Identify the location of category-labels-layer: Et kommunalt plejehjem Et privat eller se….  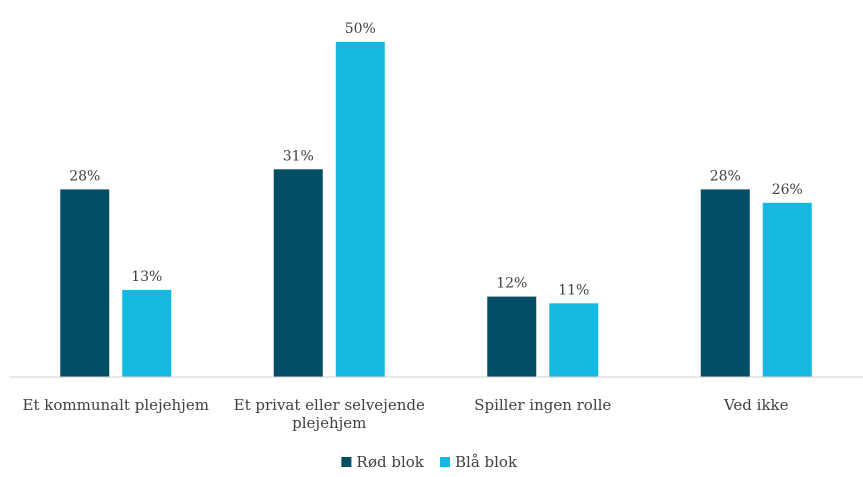
(406, 414).